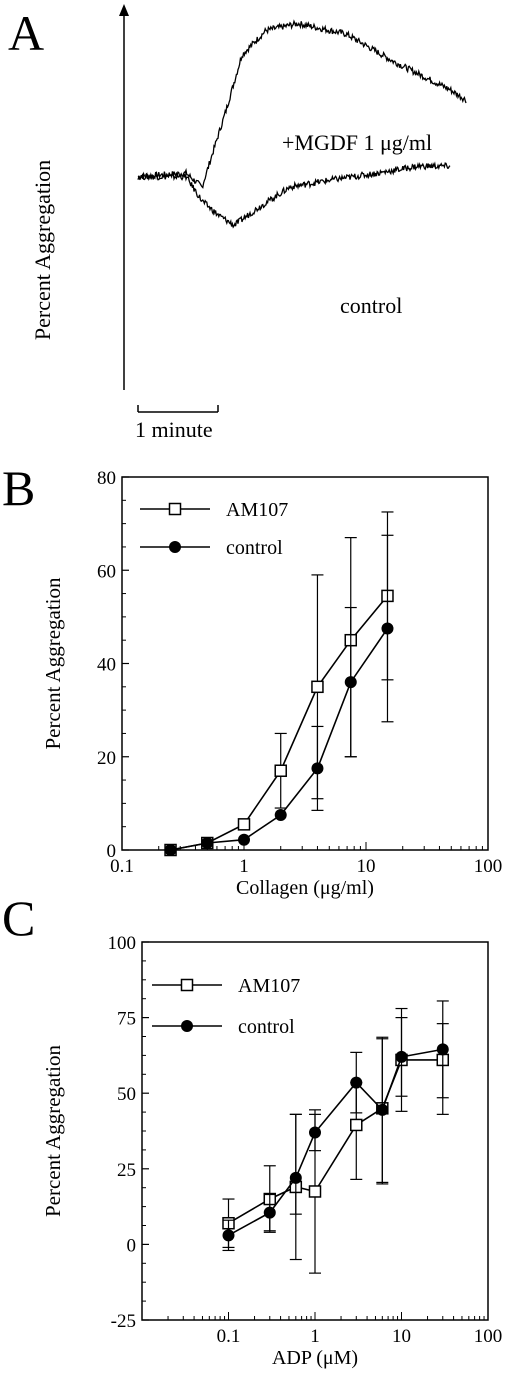 Image resolution: width=520 pixels, height=1395 pixels. I want to click on panel-a-ylabel: Percent Aggregation, so click(42, 250).